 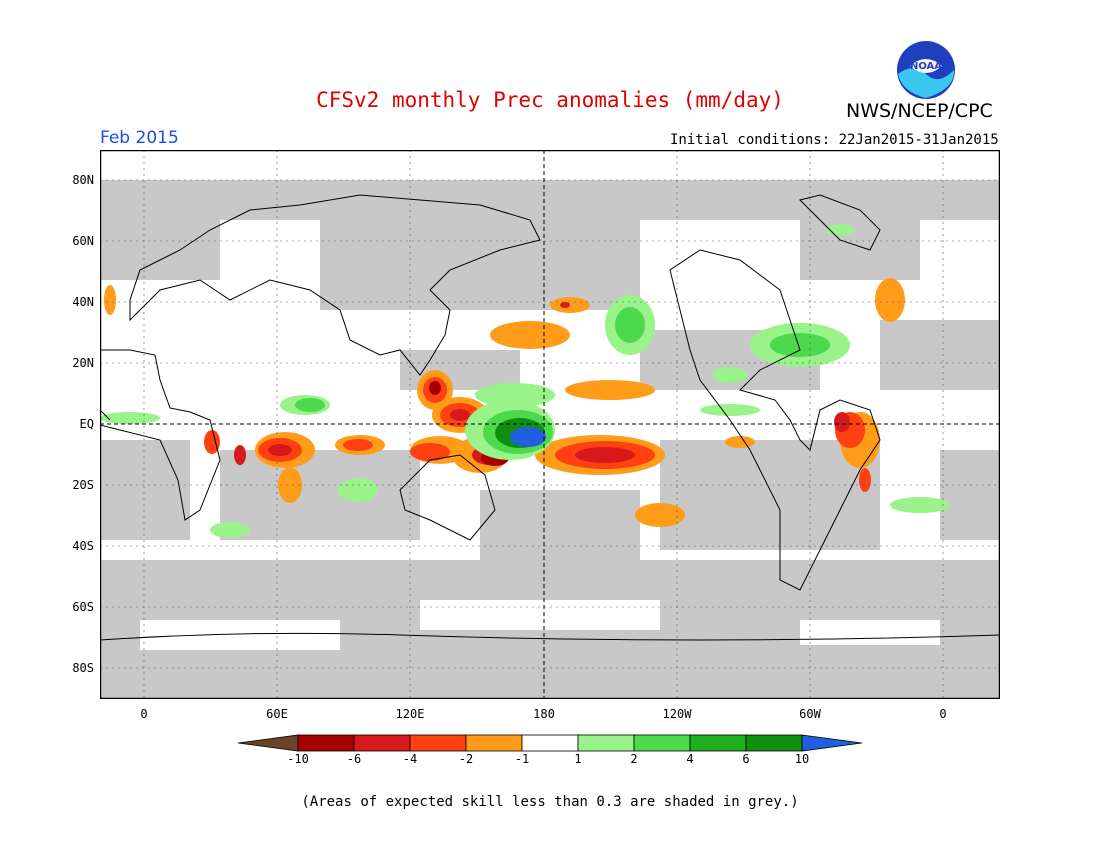 I want to click on colorbar-label-1: 1, so click(x=578, y=759).